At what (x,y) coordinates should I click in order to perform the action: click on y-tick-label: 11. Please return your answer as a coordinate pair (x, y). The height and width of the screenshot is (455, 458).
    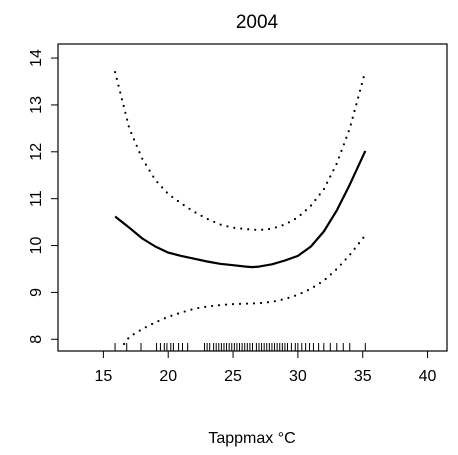
    Looking at the image, I should click on (36, 198).